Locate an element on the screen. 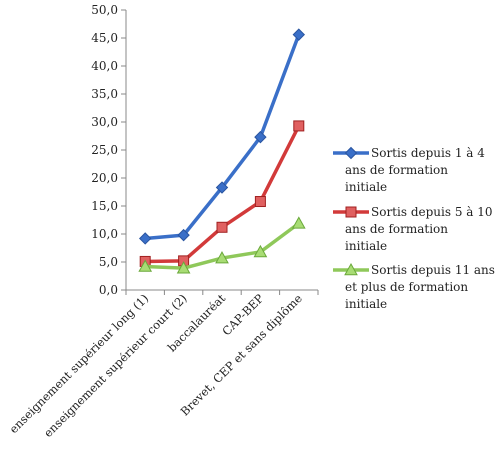 The image size is (500, 463). y-tick-label: 5,0 is located at coordinates (108, 262).